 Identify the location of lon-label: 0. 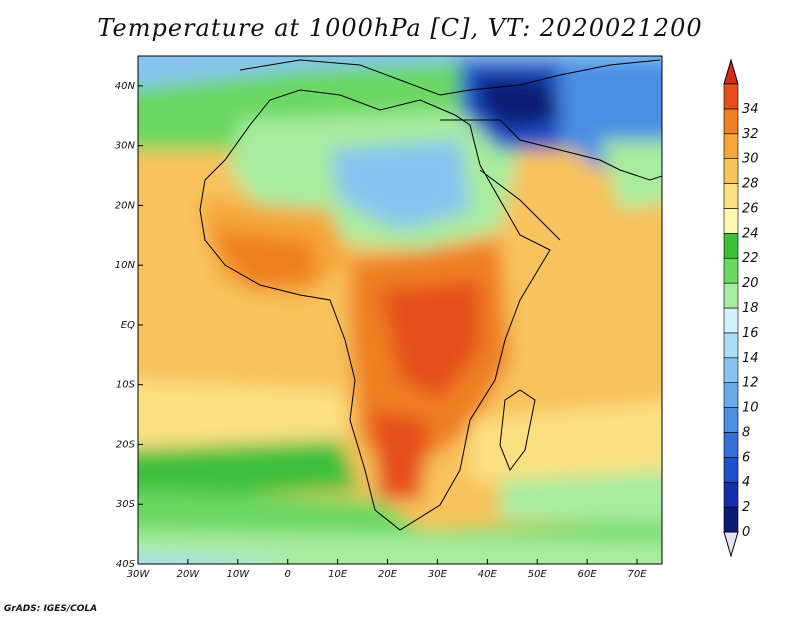
(288, 574).